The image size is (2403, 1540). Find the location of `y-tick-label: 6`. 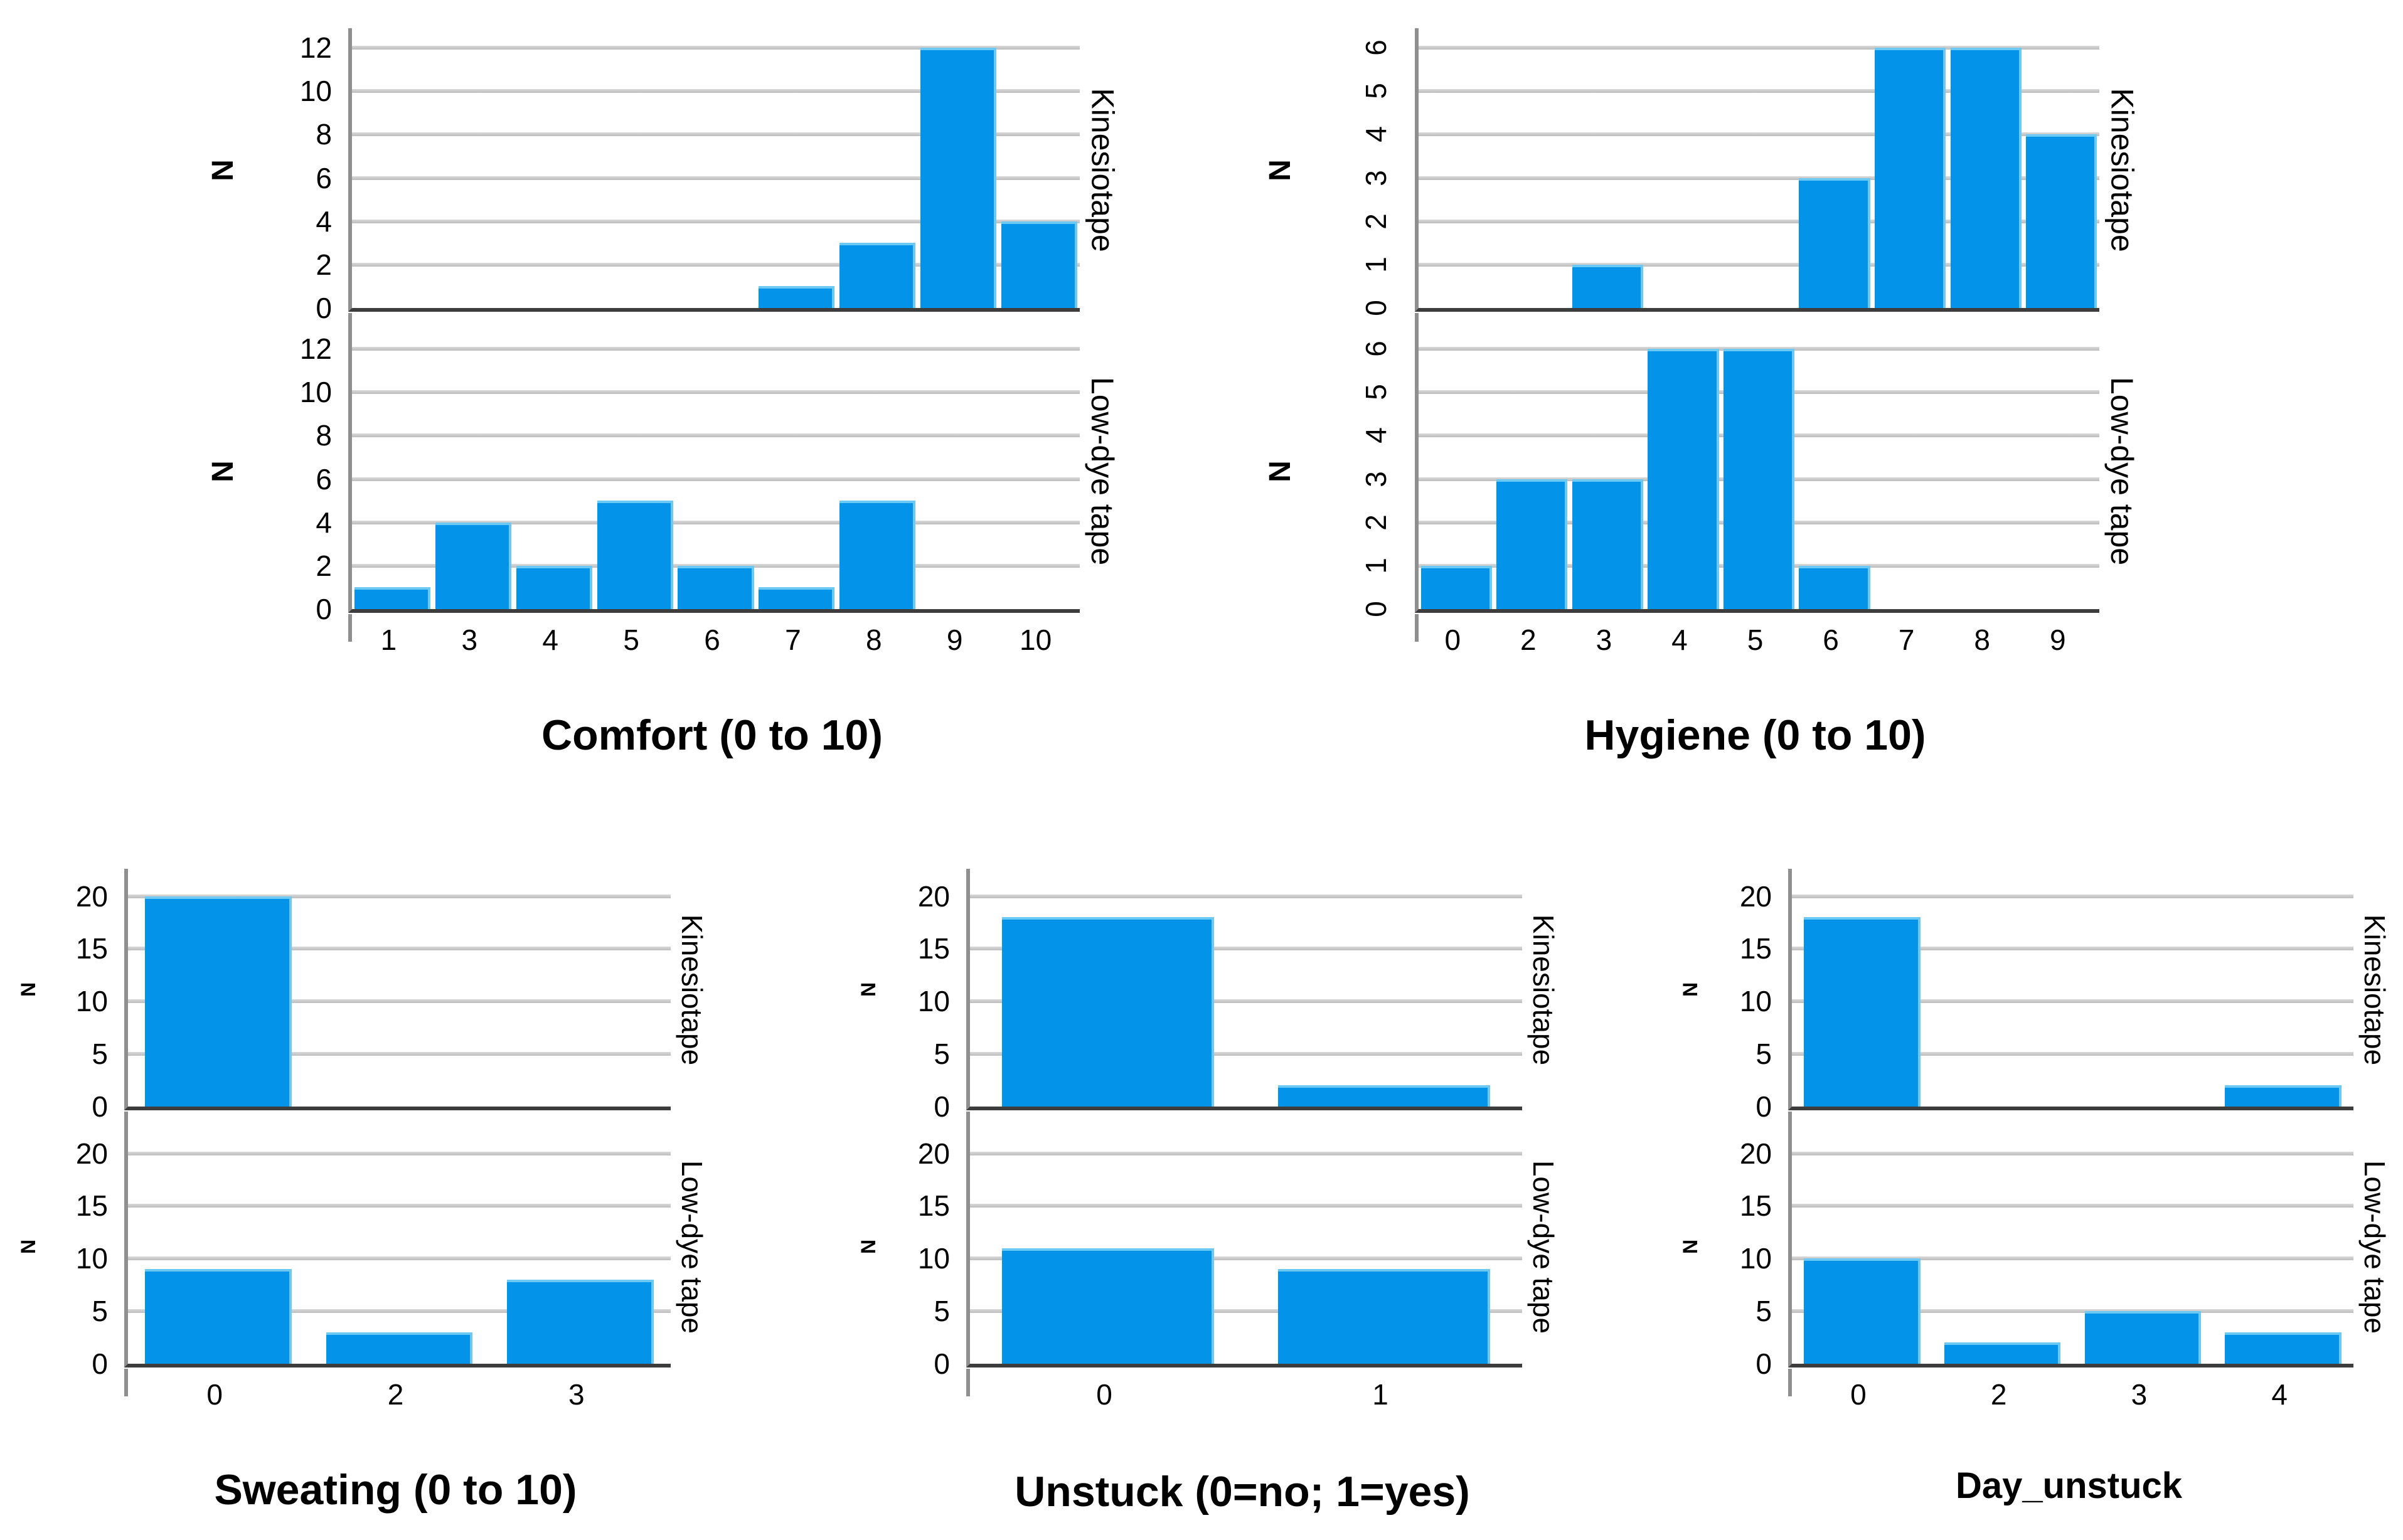

y-tick-label: 6 is located at coordinates (324, 177).